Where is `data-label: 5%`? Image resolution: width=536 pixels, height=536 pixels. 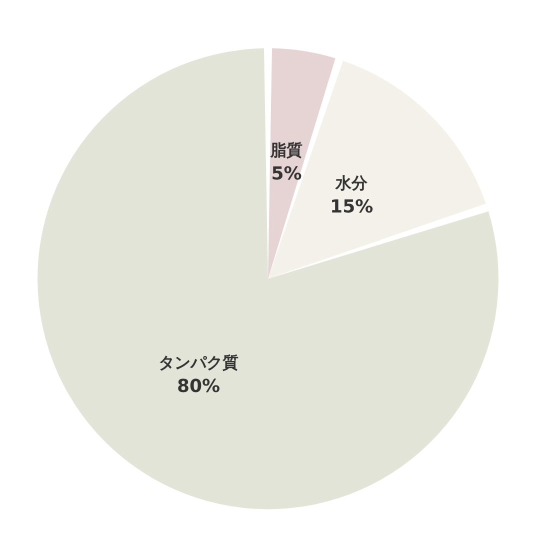 data-label: 5% is located at coordinates (286, 173).